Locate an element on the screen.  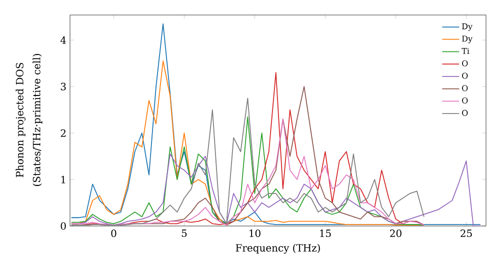
x-tick-label: 25 is located at coordinates (466, 234).